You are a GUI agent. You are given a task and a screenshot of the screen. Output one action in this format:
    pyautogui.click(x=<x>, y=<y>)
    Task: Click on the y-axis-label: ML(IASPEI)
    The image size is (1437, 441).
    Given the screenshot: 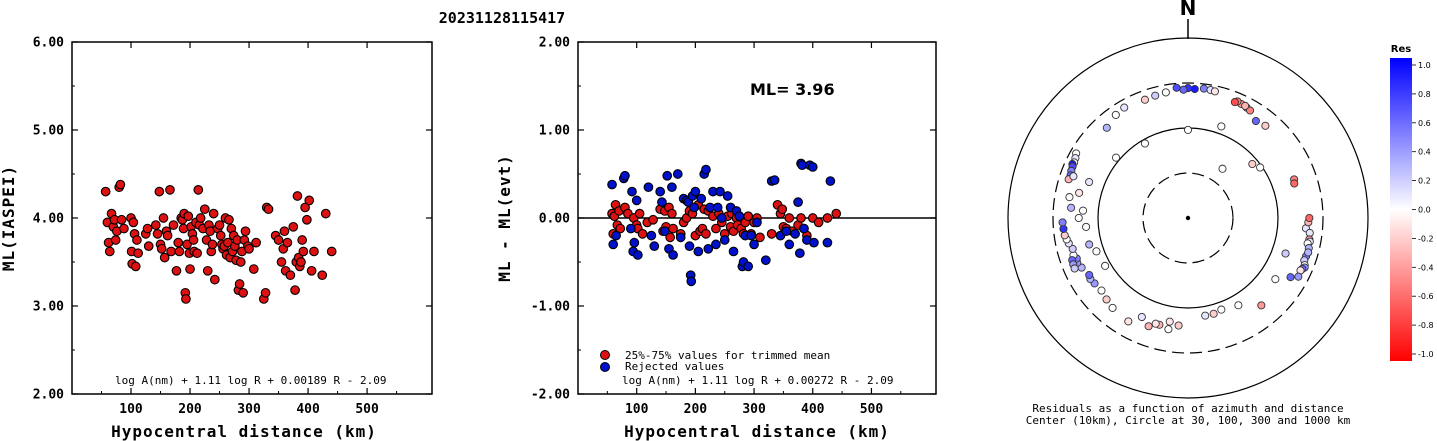 What is the action you would take?
    pyautogui.click(x=9, y=218)
    